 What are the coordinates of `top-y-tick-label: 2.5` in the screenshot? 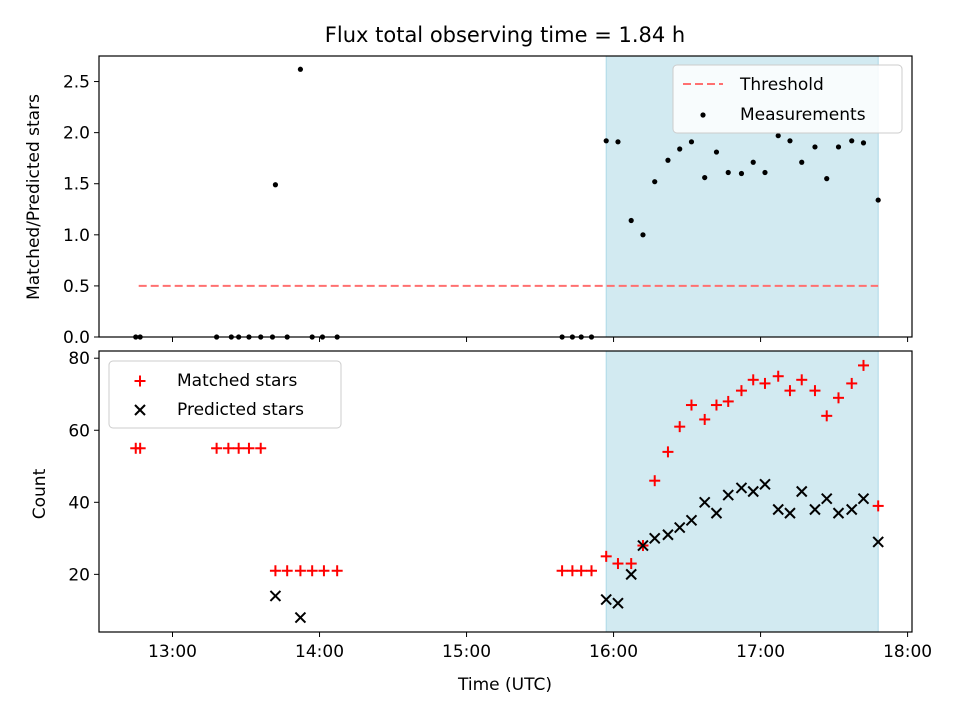 It's located at (76, 83).